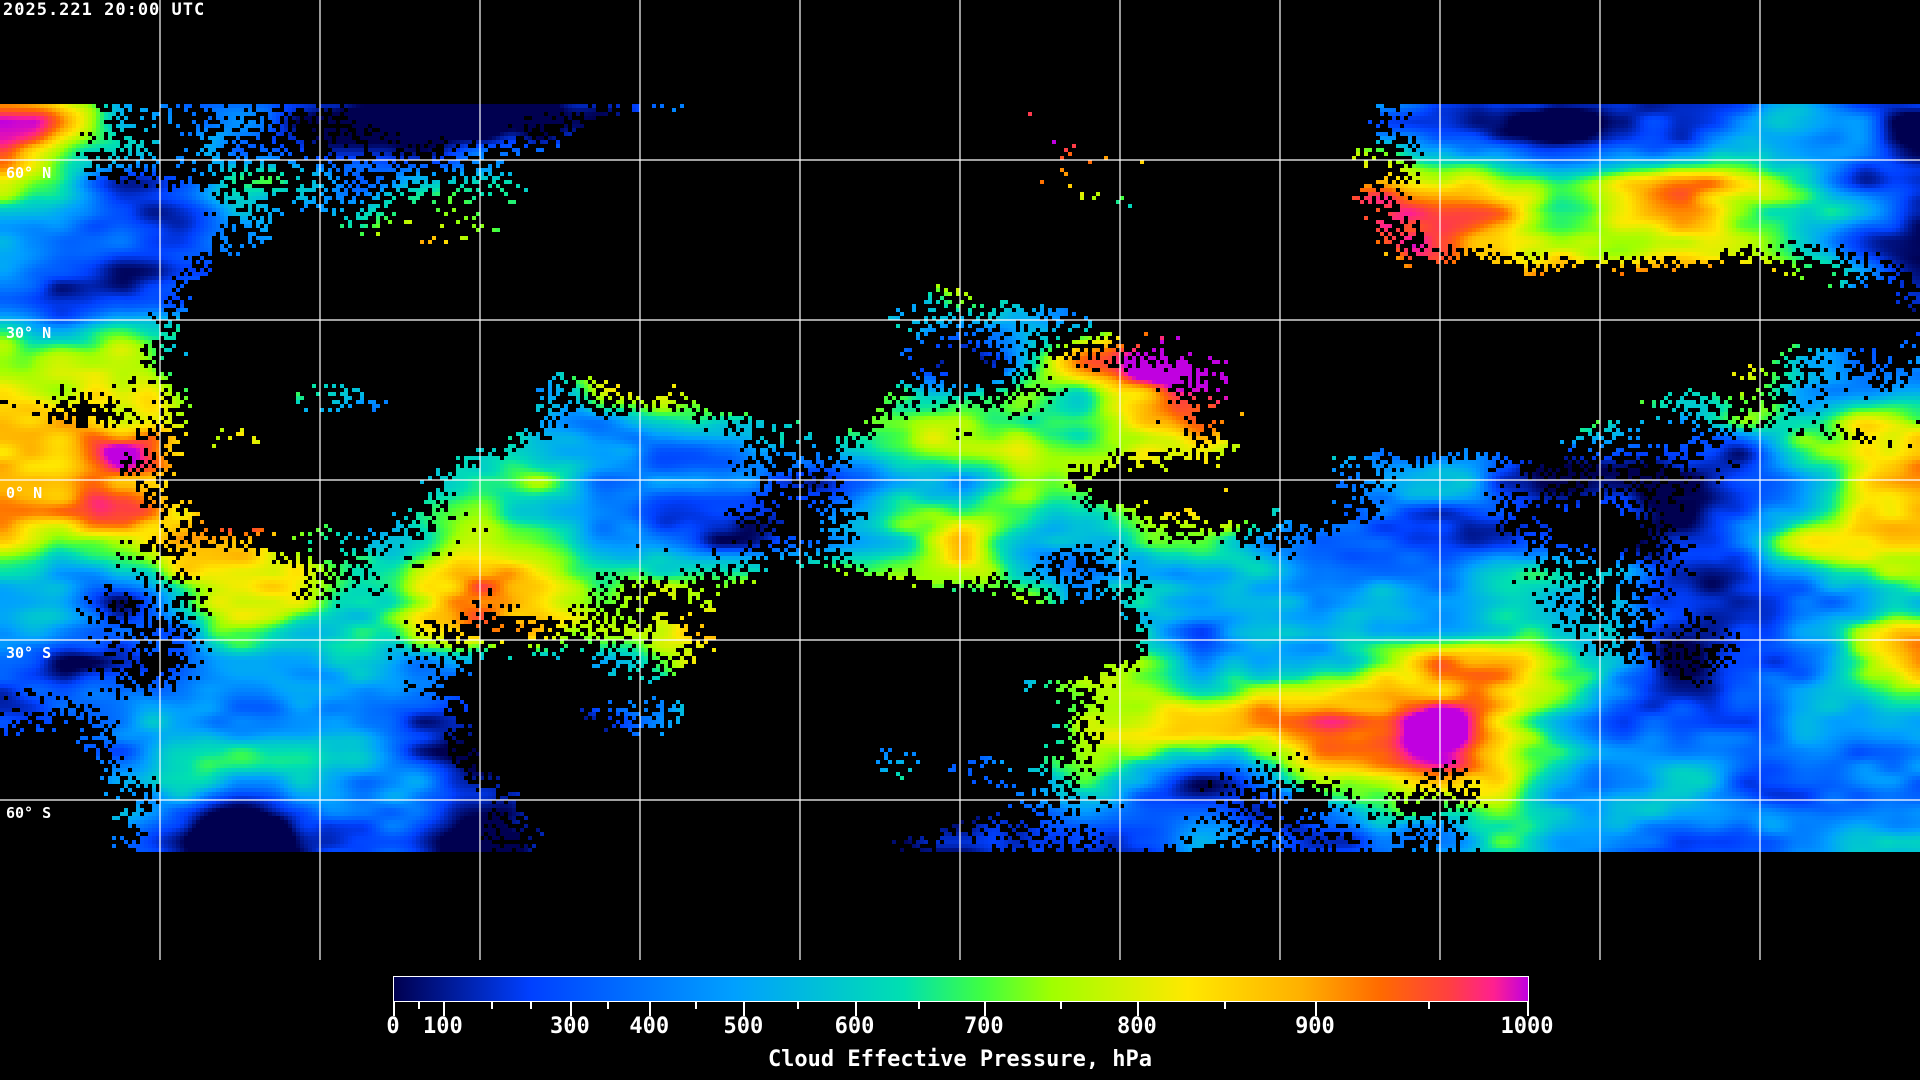 The height and width of the screenshot is (1080, 1920). I want to click on lat-label-60s: 60° S, so click(29, 813).